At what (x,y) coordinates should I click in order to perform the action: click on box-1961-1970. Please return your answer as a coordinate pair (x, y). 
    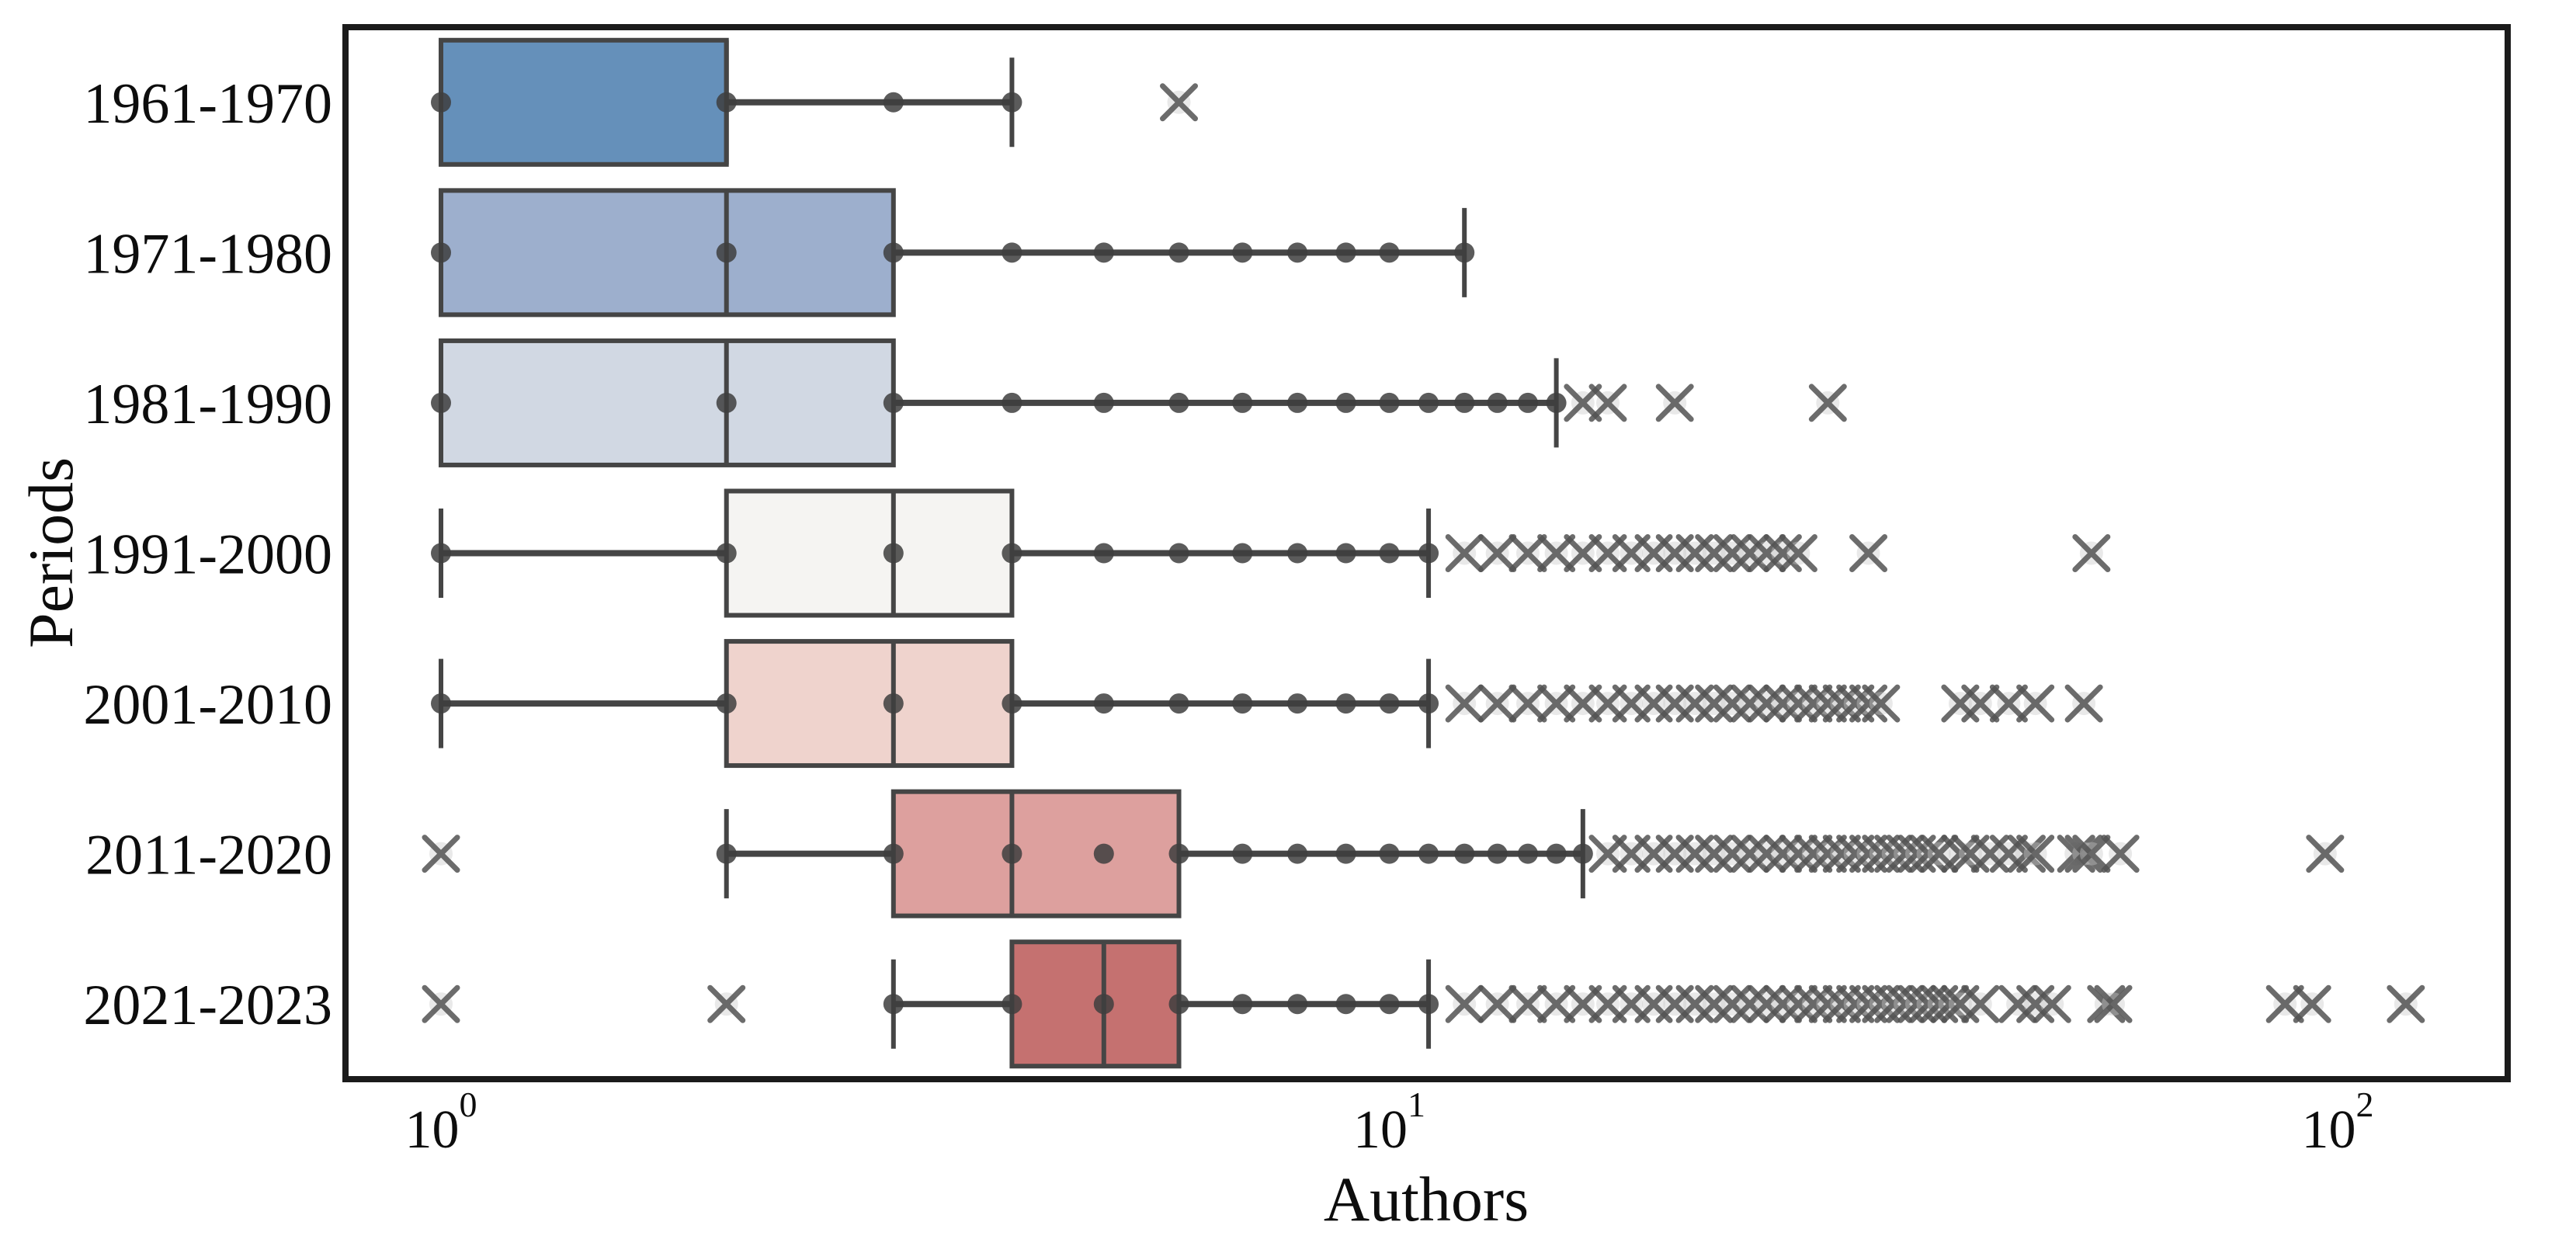
    Looking at the image, I should click on (584, 102).